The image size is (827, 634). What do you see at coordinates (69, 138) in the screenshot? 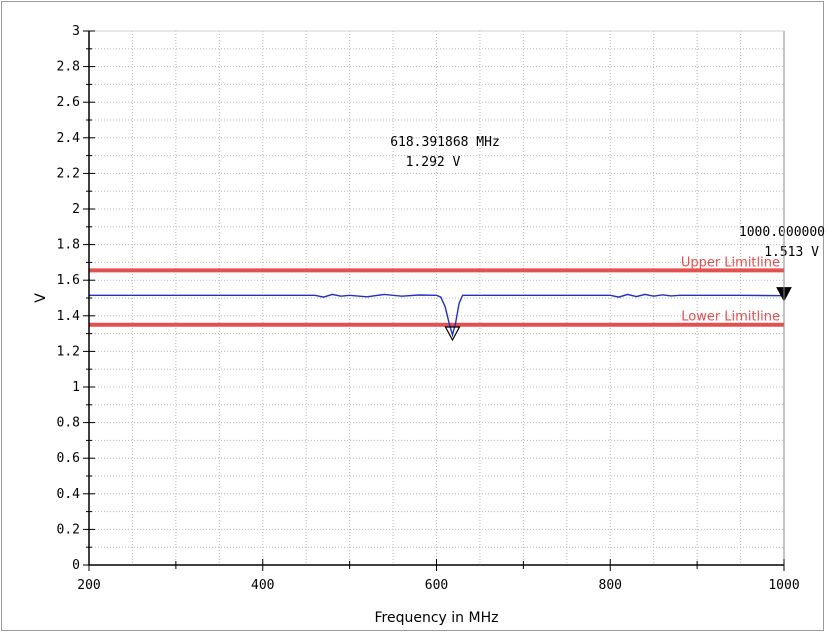
I see `y-tick-label: 2.4` at bounding box center [69, 138].